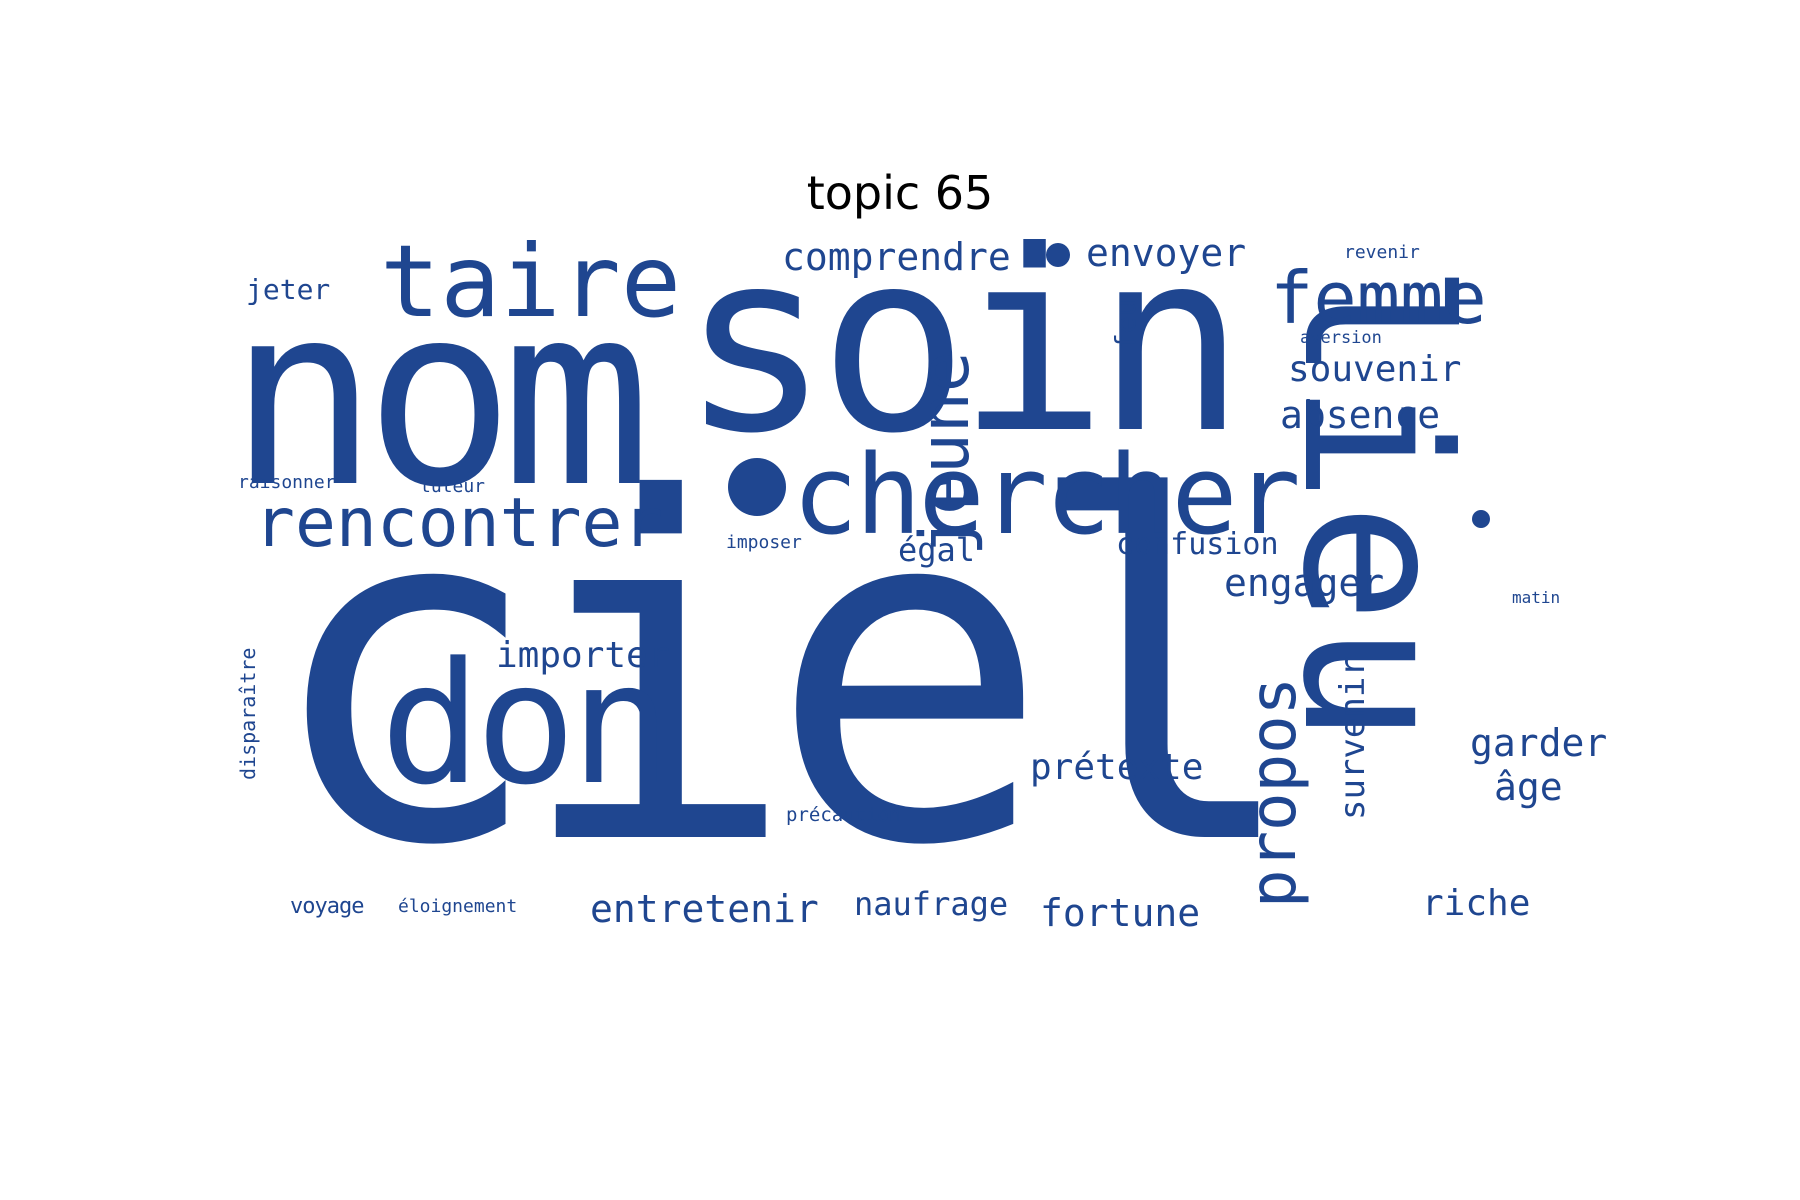  I want to click on word-revenir: revenir, so click(1382, 253).